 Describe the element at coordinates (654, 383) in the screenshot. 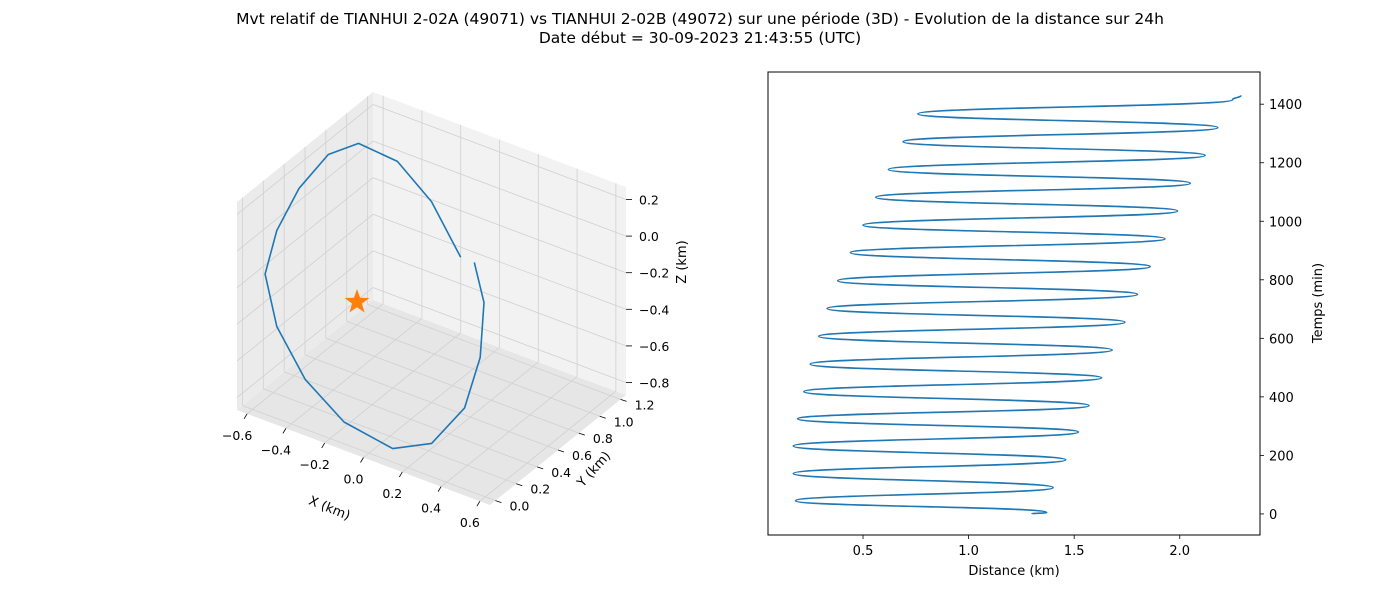

I see `z-tick-label-3d: −0.8` at that location.